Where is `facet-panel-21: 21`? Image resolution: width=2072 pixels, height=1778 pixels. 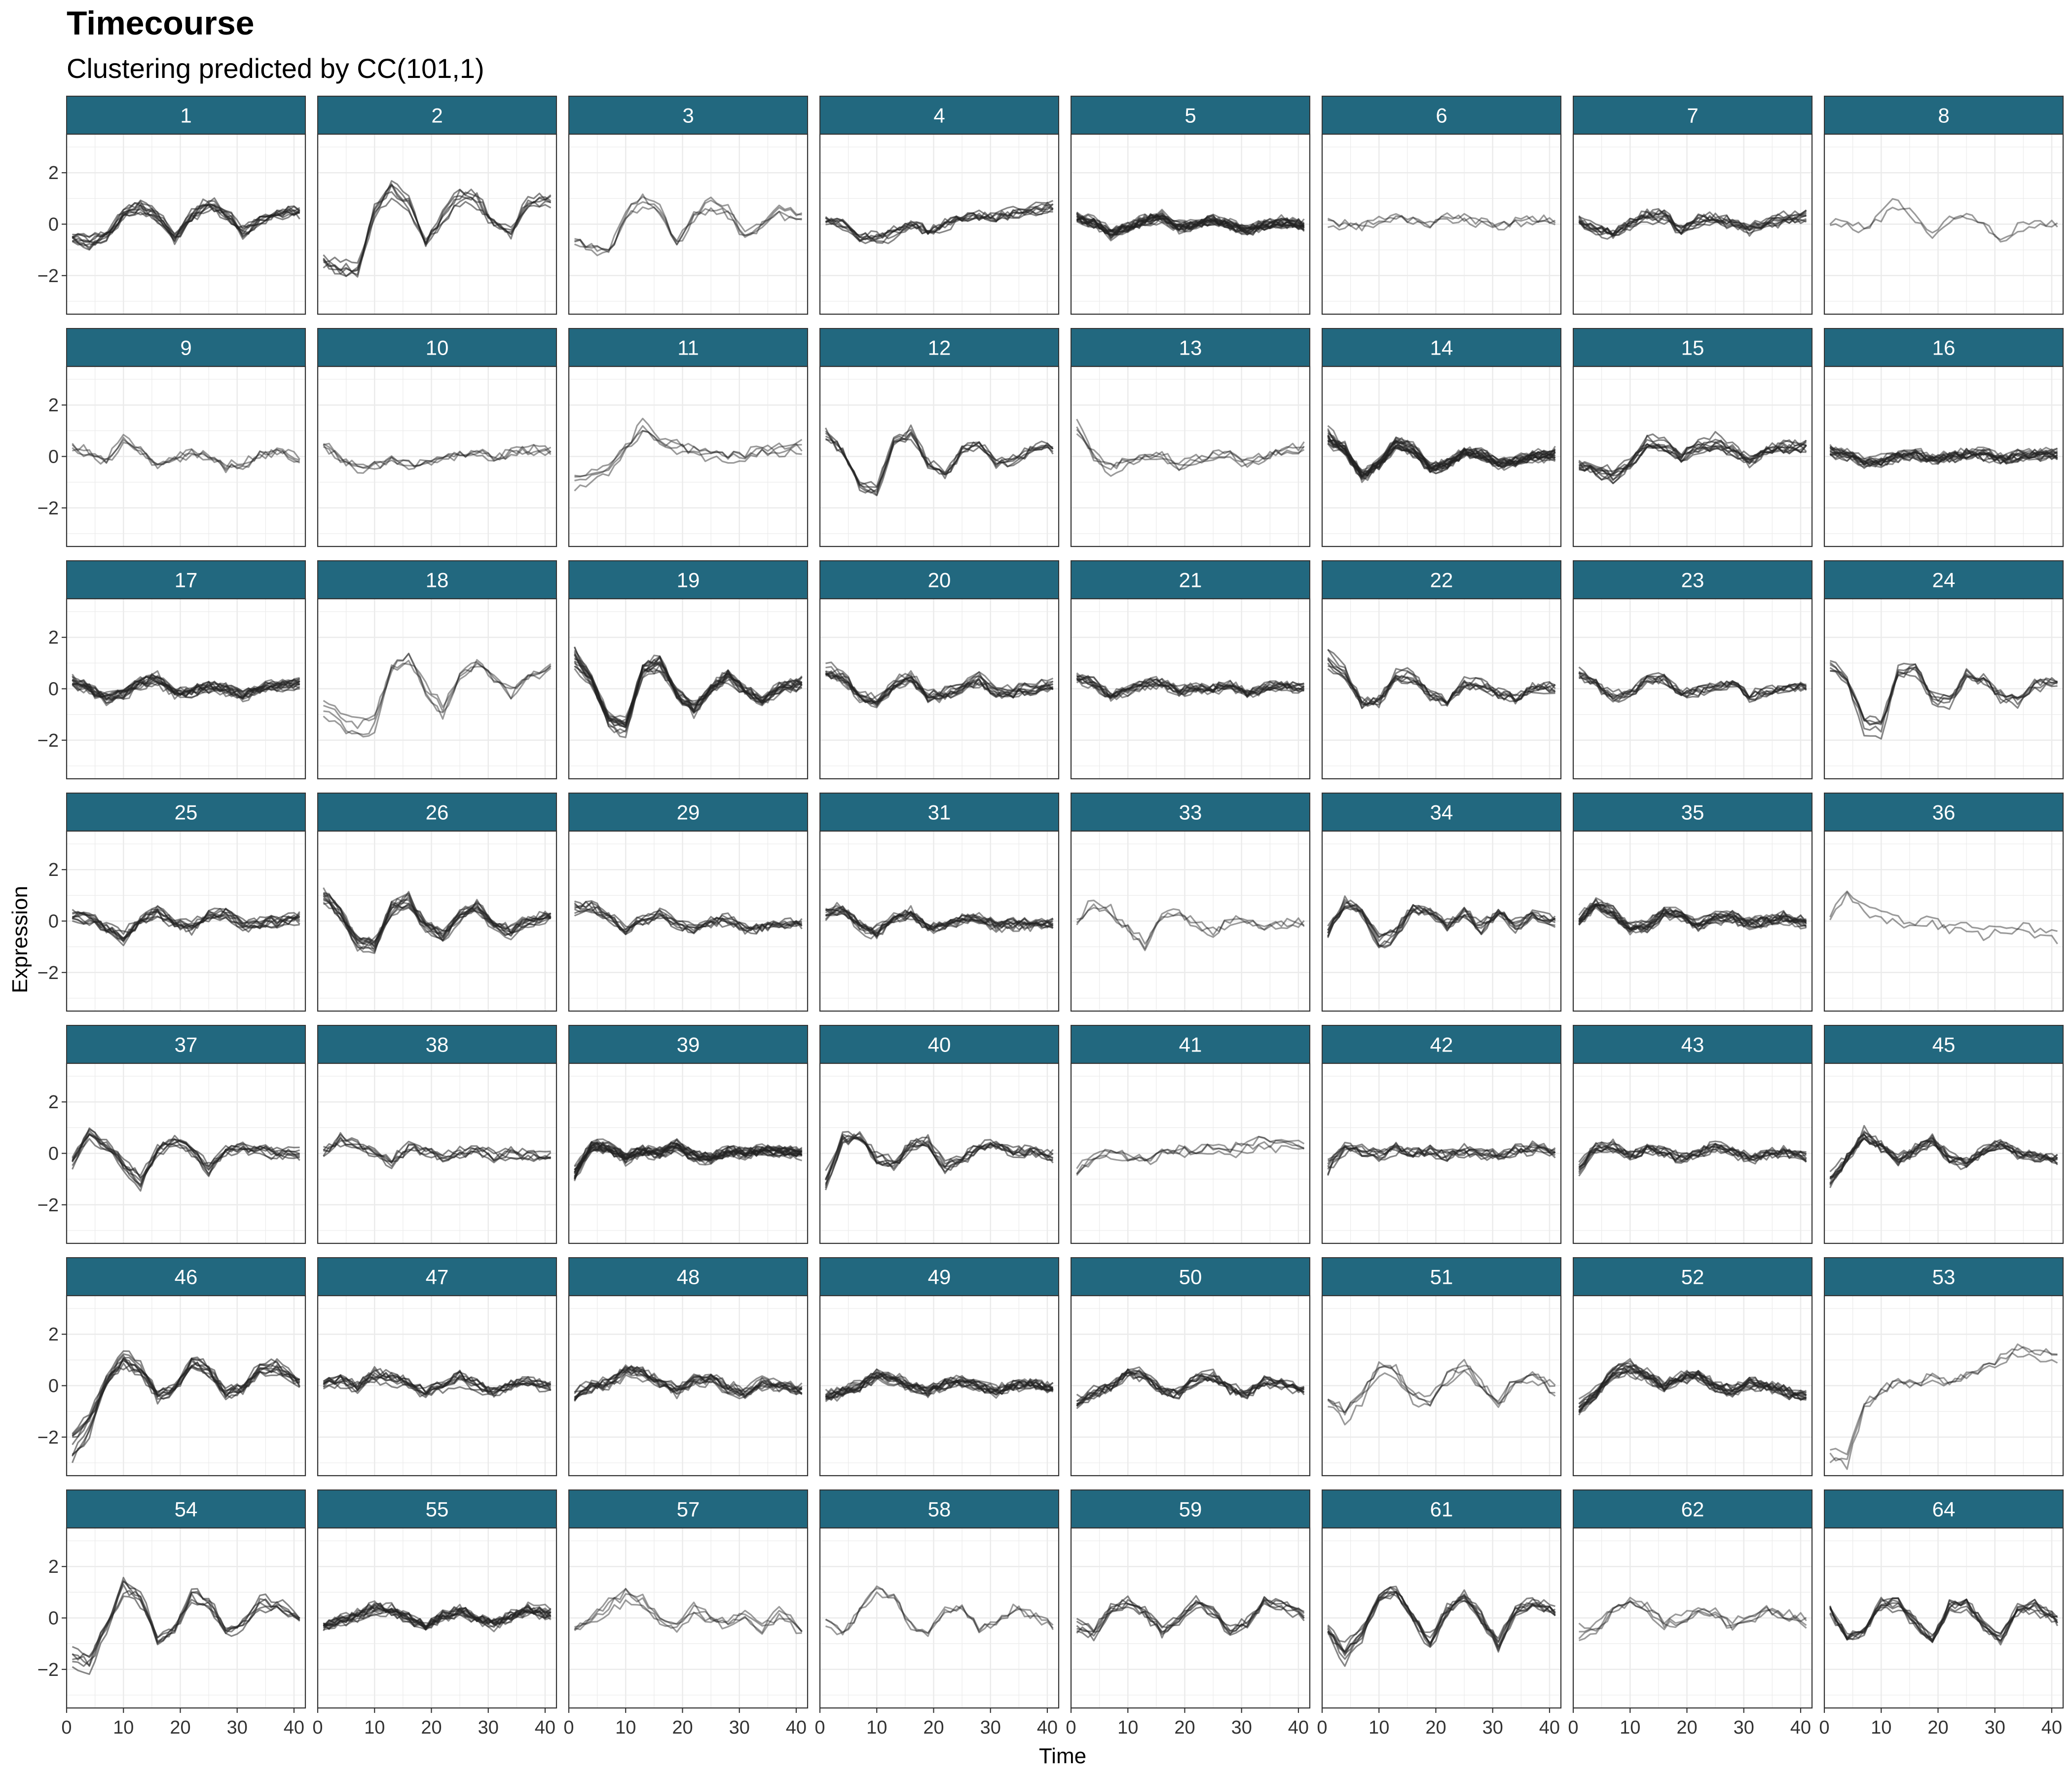 facet-panel-21: 21 is located at coordinates (1191, 670).